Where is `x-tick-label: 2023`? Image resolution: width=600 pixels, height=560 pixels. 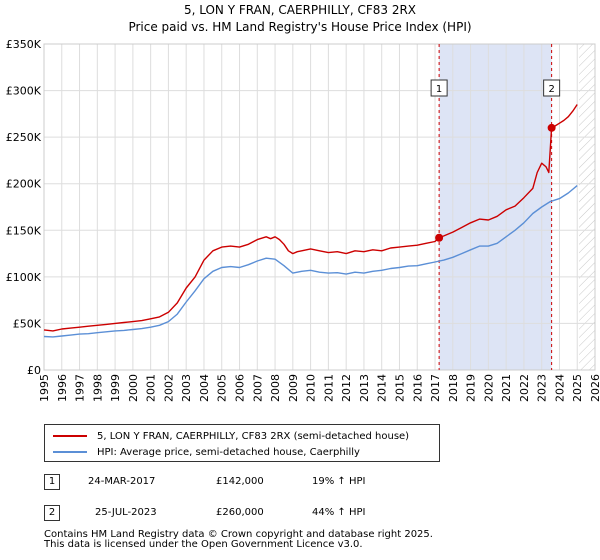
x-tick-label: 2023 is located at coordinates (542, 388).